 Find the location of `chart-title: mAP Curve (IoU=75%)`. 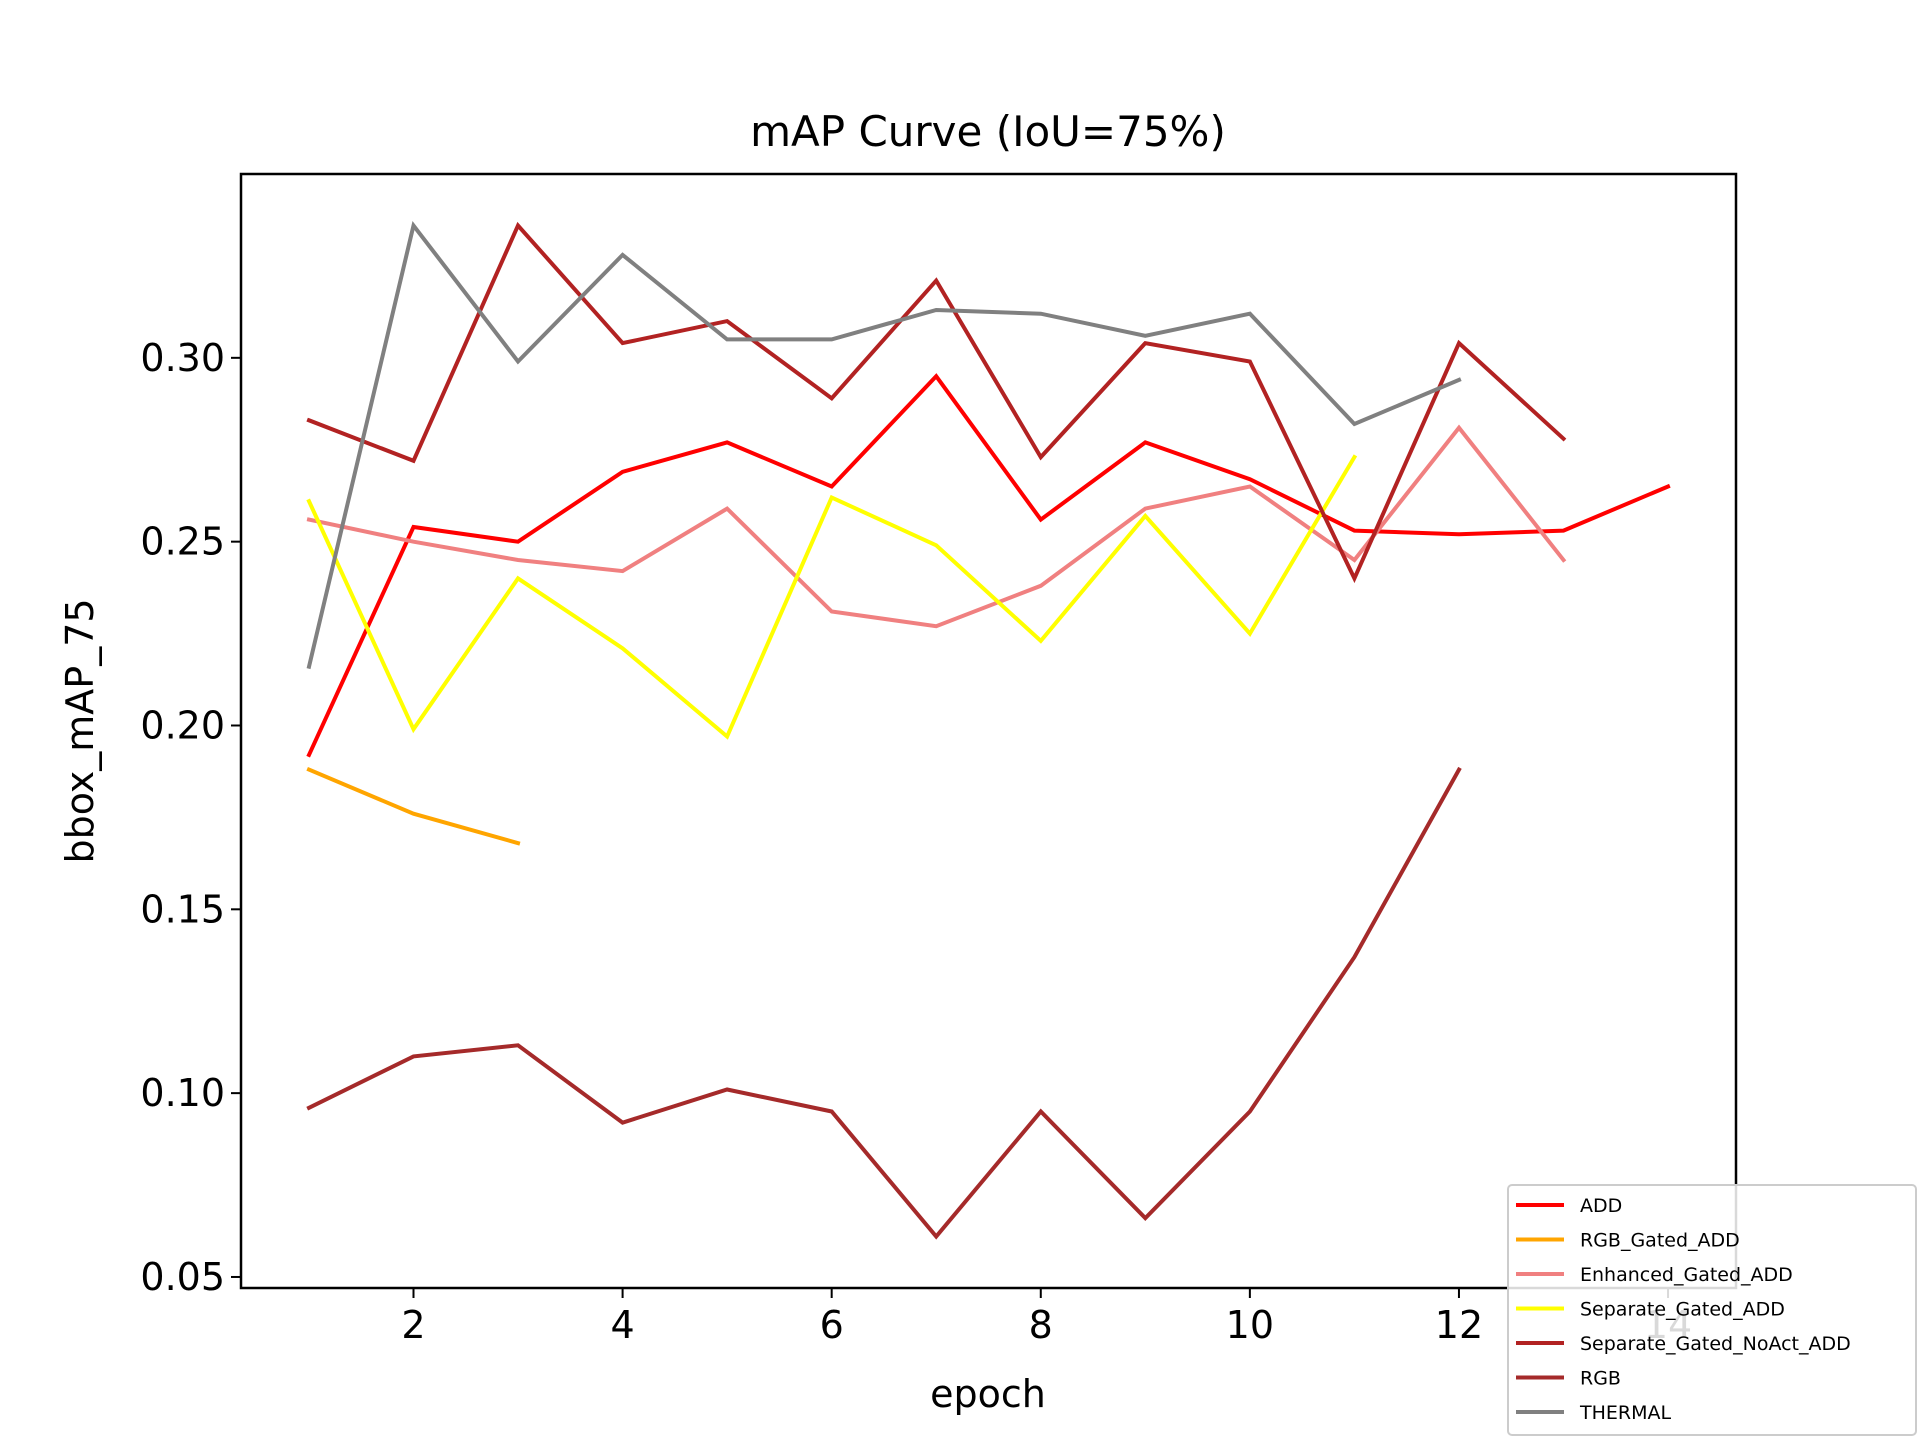

chart-title: mAP Curve (IoU=75%) is located at coordinates (988, 131).